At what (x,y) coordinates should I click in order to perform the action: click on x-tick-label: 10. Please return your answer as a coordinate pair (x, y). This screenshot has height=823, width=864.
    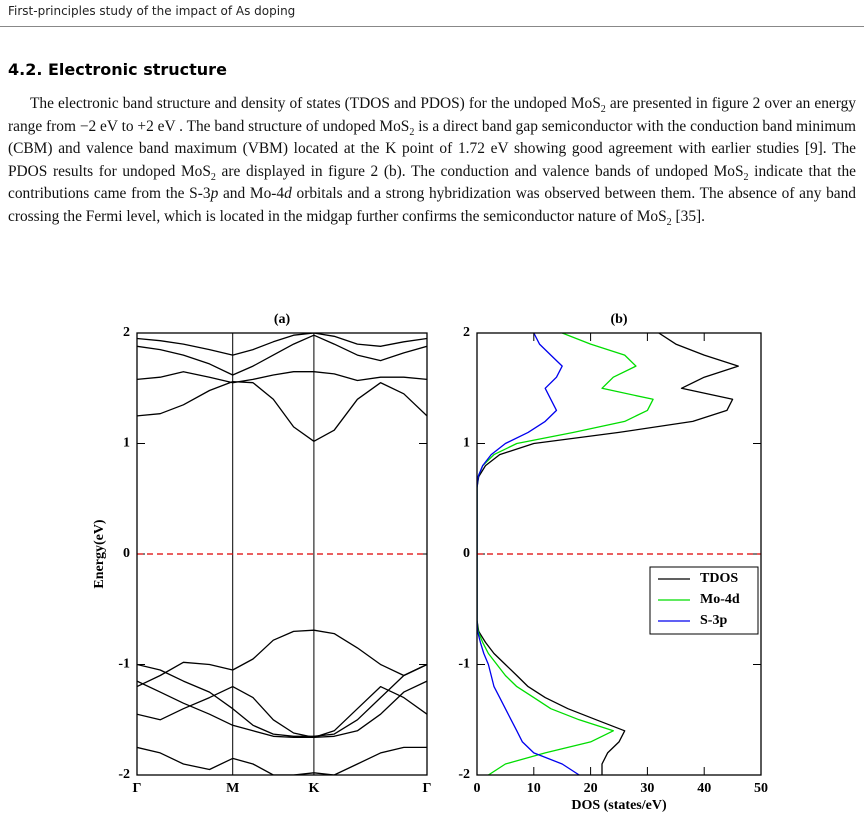
    Looking at the image, I should click on (534, 788).